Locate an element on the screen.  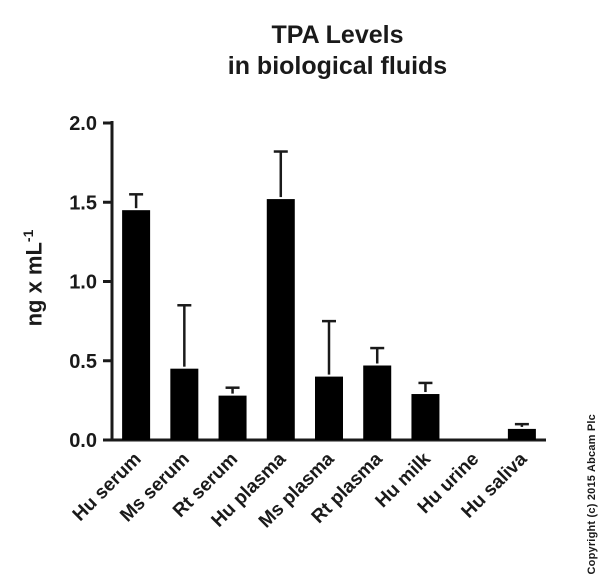
copyright-notice: Copyright (c) 2015 Abcam Plc is located at coordinates (592, 493).